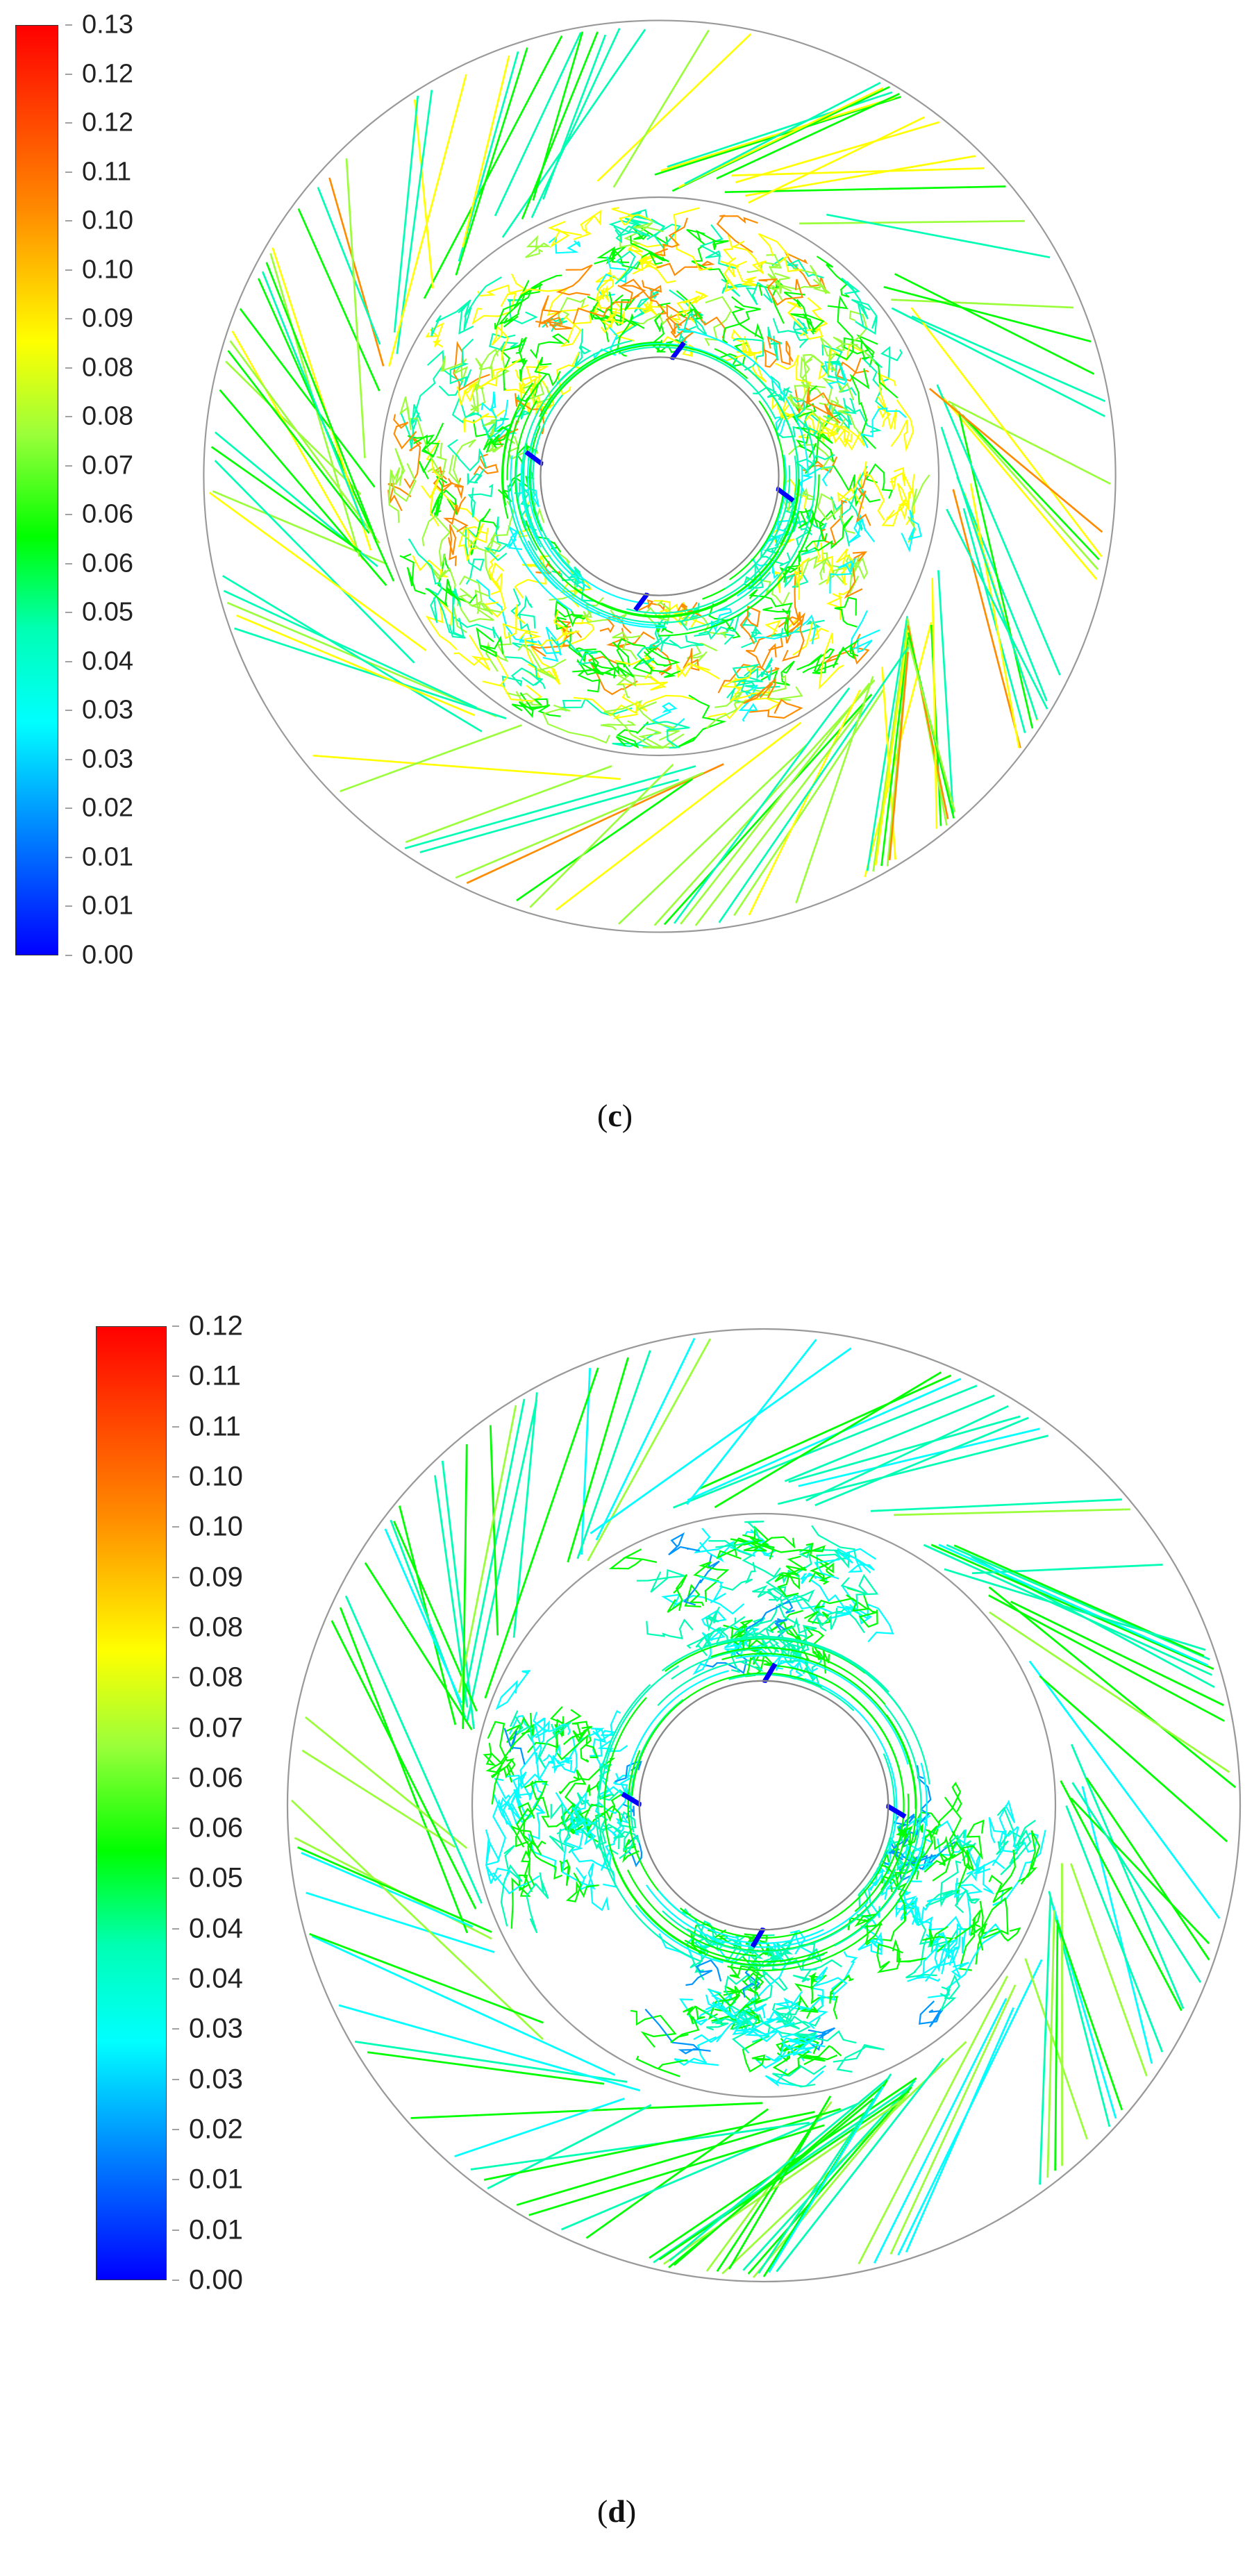  I want to click on colorbar-tick: 0.07, so click(99, 465).